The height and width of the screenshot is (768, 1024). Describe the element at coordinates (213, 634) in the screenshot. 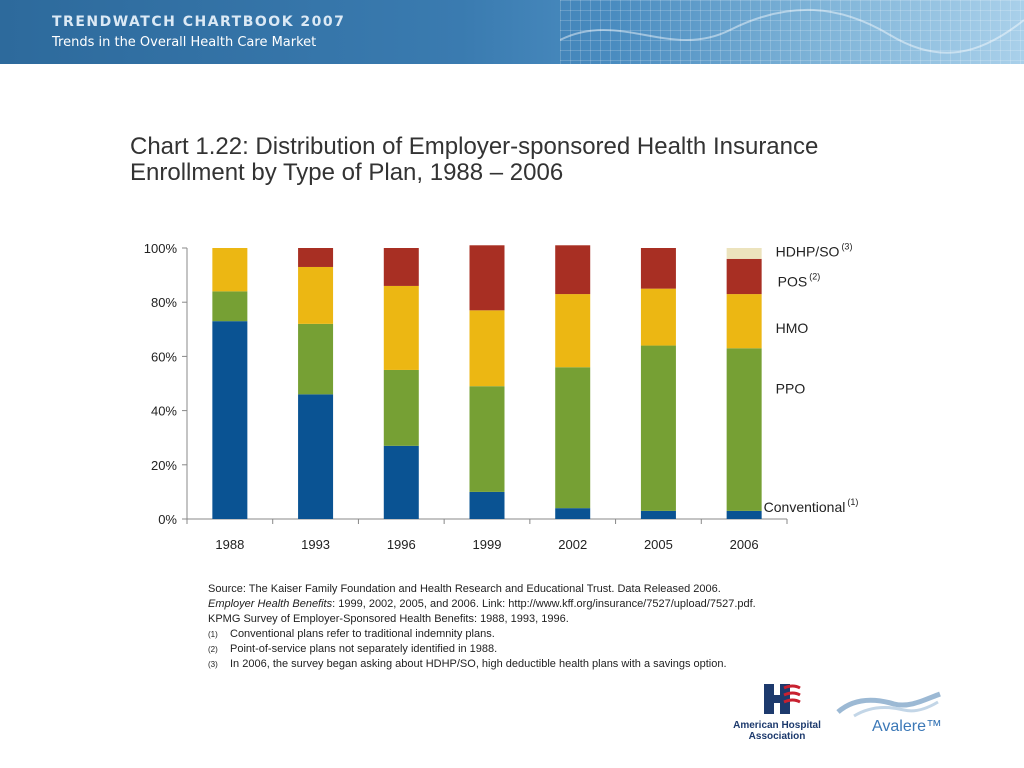

I see `footnote-mark: (1)` at that location.